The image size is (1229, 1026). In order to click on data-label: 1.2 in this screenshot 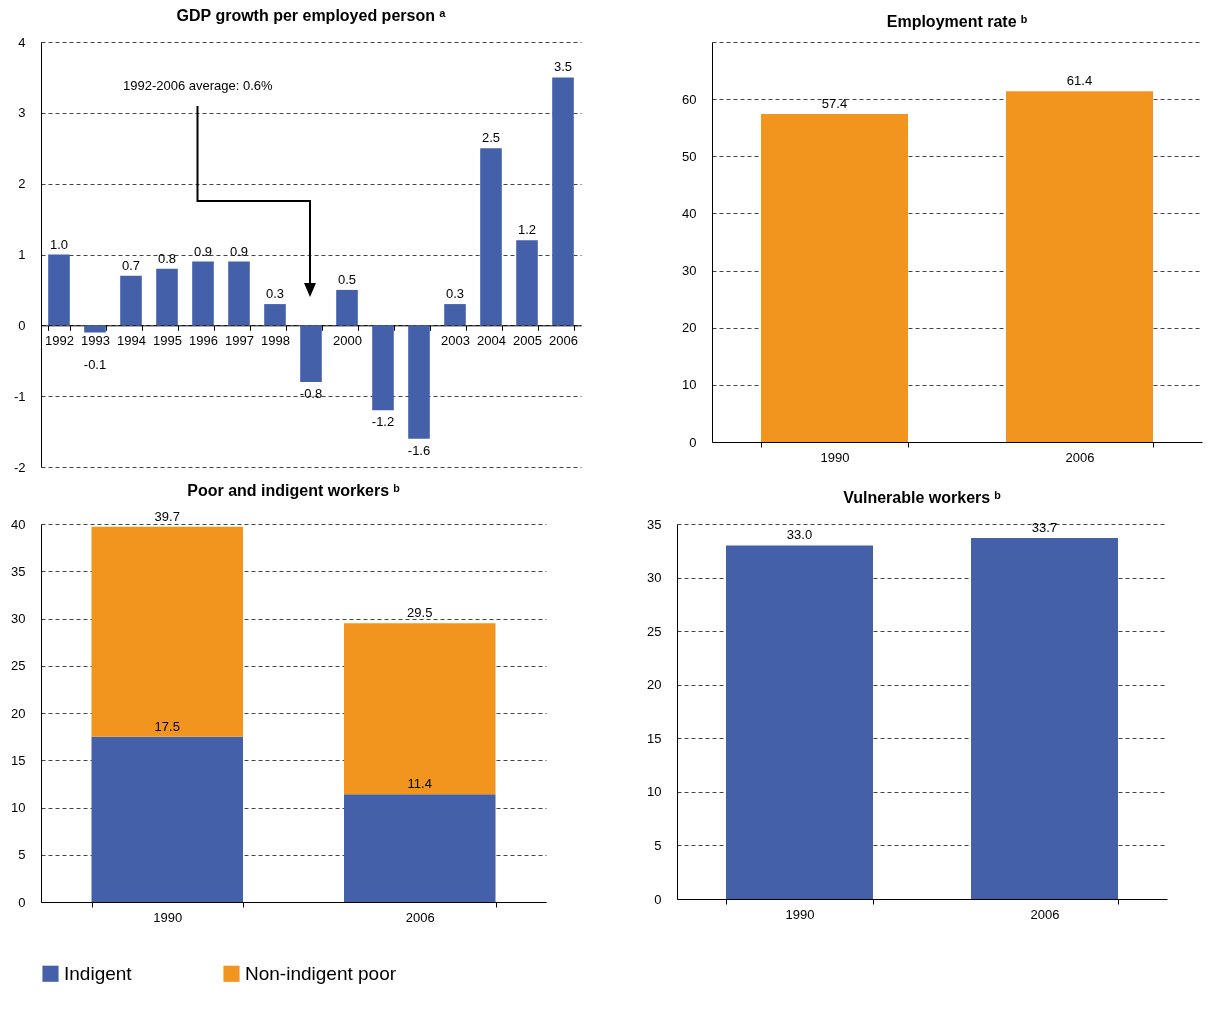, I will do `click(527, 230)`.